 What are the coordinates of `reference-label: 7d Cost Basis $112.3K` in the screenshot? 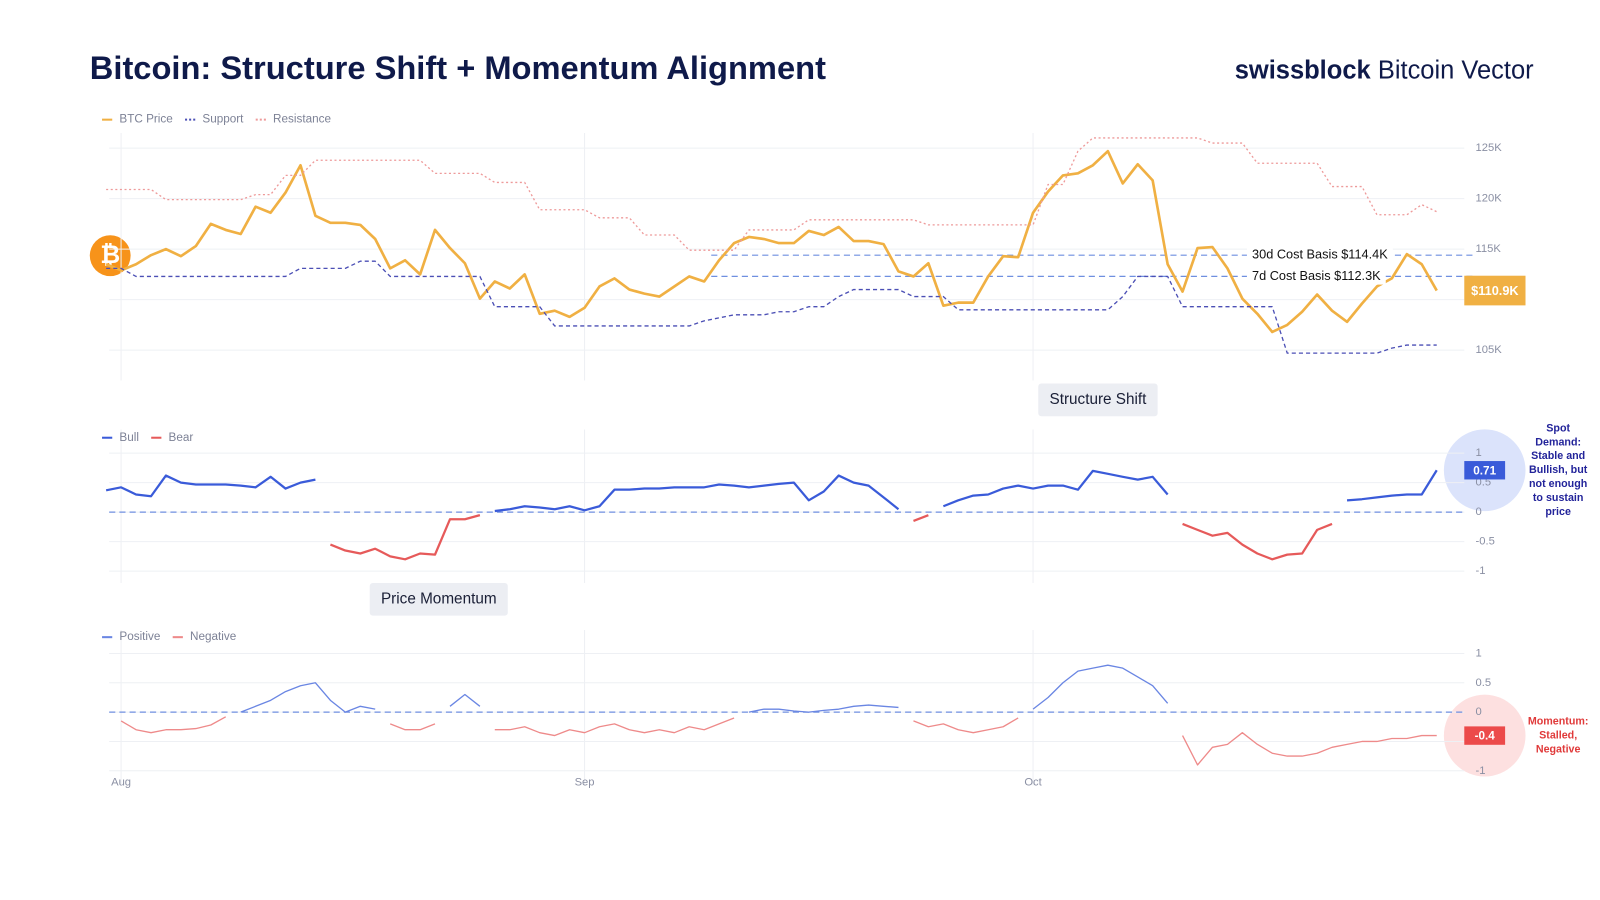 It's located at (1316, 275).